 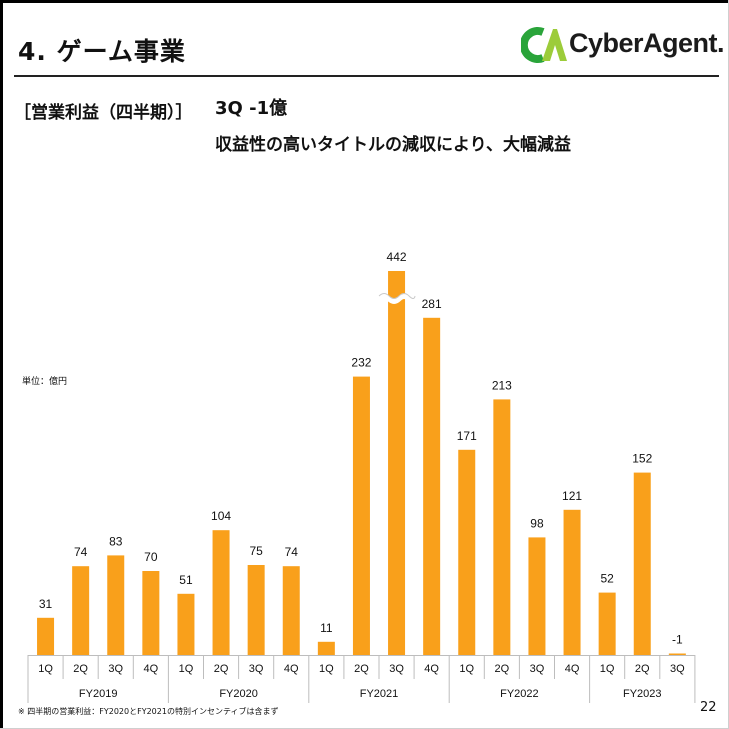 I want to click on bar-fy2022-3q, so click(x=537, y=596).